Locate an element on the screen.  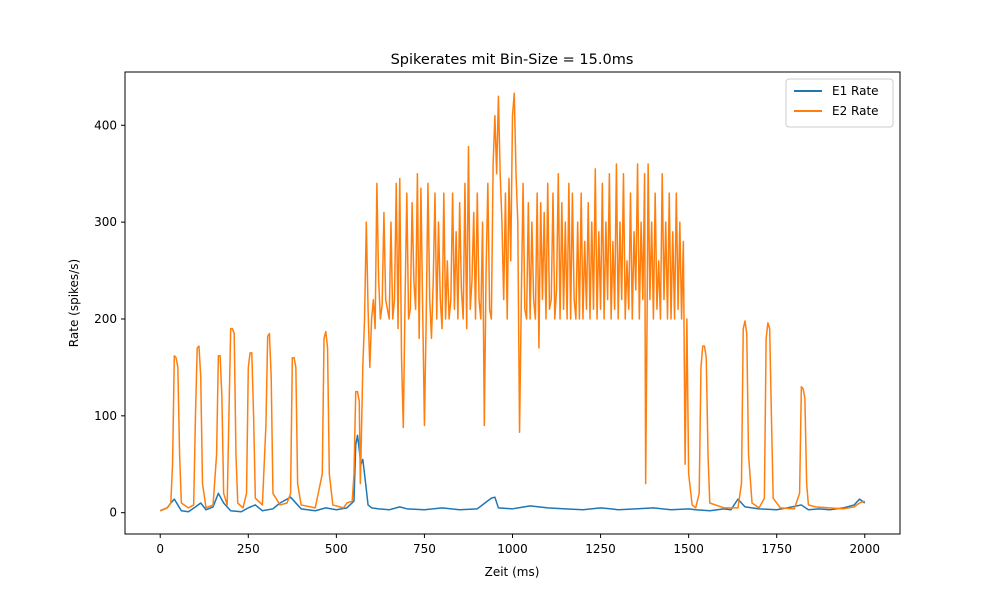
y-tick-label: 400 is located at coordinates (105, 125).